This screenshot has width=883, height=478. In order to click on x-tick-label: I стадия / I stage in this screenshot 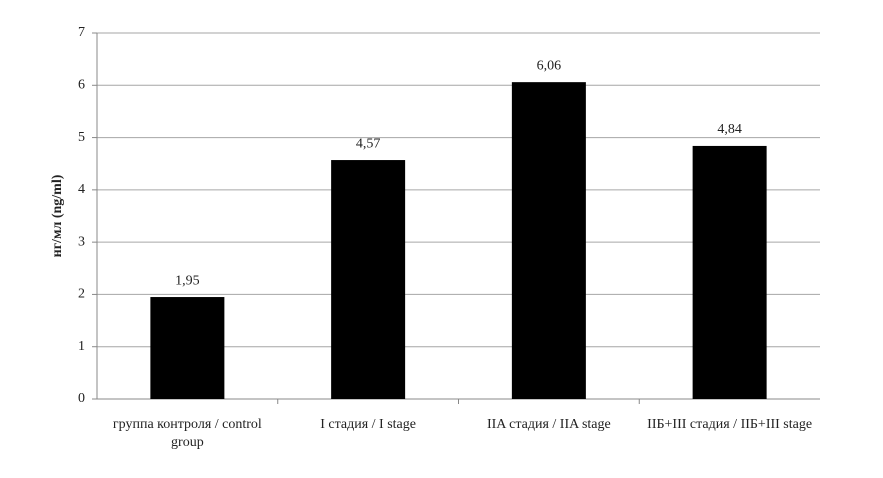, I will do `click(368, 424)`.